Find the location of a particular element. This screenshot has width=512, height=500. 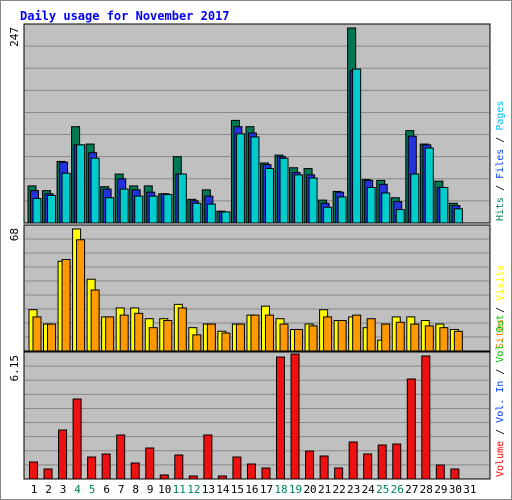

x-tick-label-day-6: 6 is located at coordinates (106, 489).